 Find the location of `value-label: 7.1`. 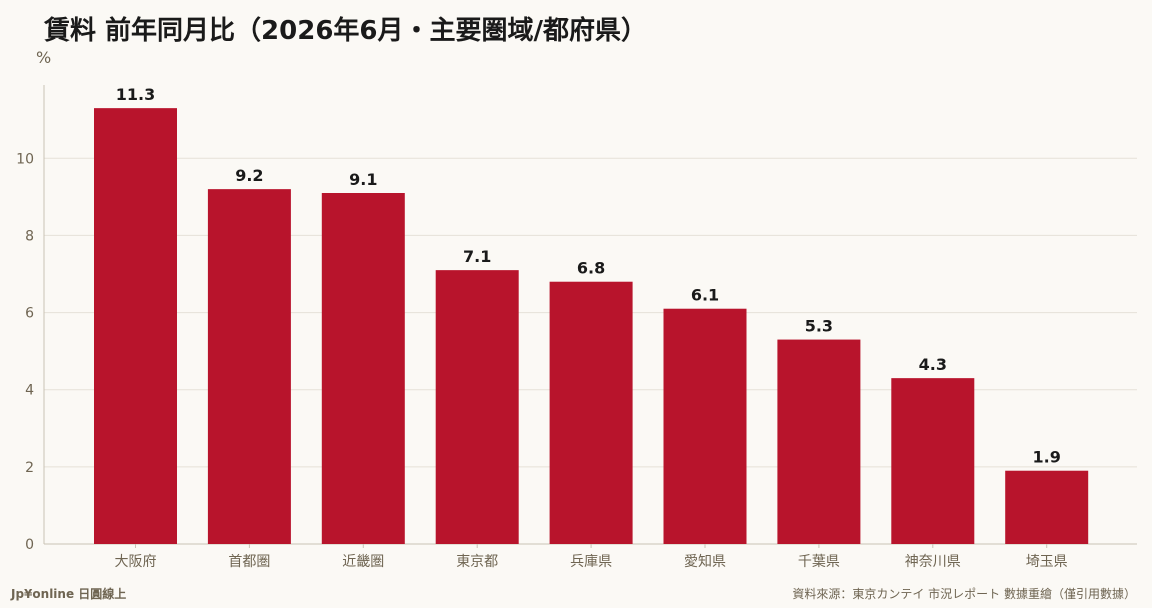

value-label: 7.1 is located at coordinates (477, 256).